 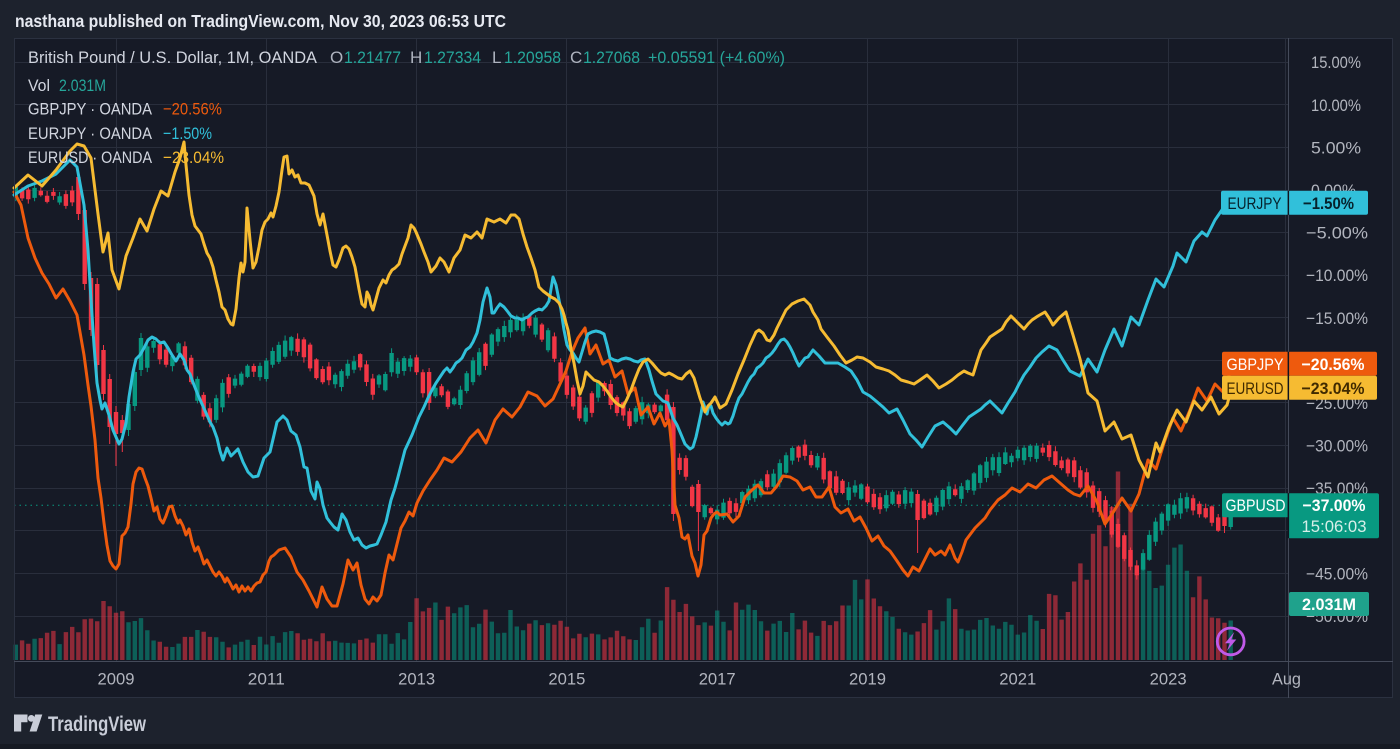 I want to click on svg-text: Vol, so click(x=39, y=85).